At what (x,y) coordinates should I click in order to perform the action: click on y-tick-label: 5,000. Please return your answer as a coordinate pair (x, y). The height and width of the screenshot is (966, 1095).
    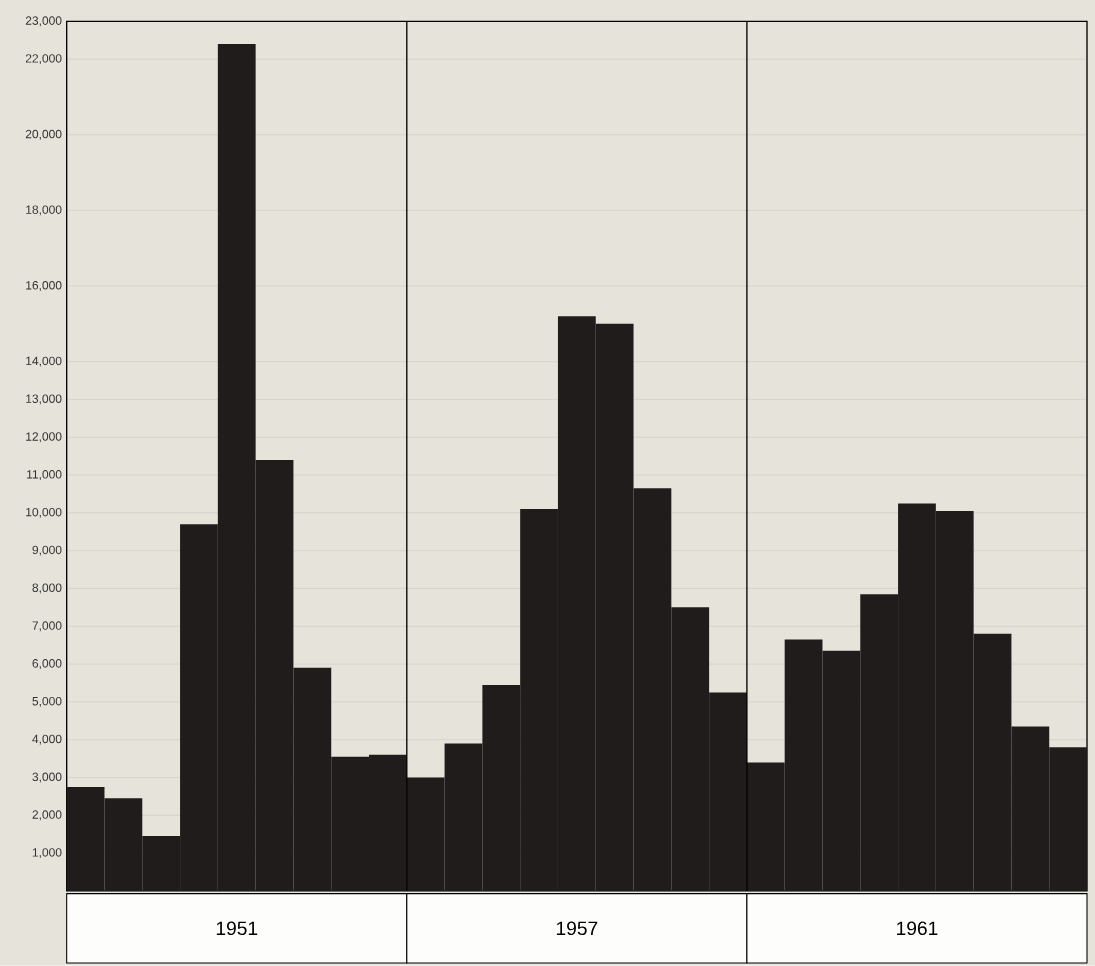
    Looking at the image, I should click on (47, 702).